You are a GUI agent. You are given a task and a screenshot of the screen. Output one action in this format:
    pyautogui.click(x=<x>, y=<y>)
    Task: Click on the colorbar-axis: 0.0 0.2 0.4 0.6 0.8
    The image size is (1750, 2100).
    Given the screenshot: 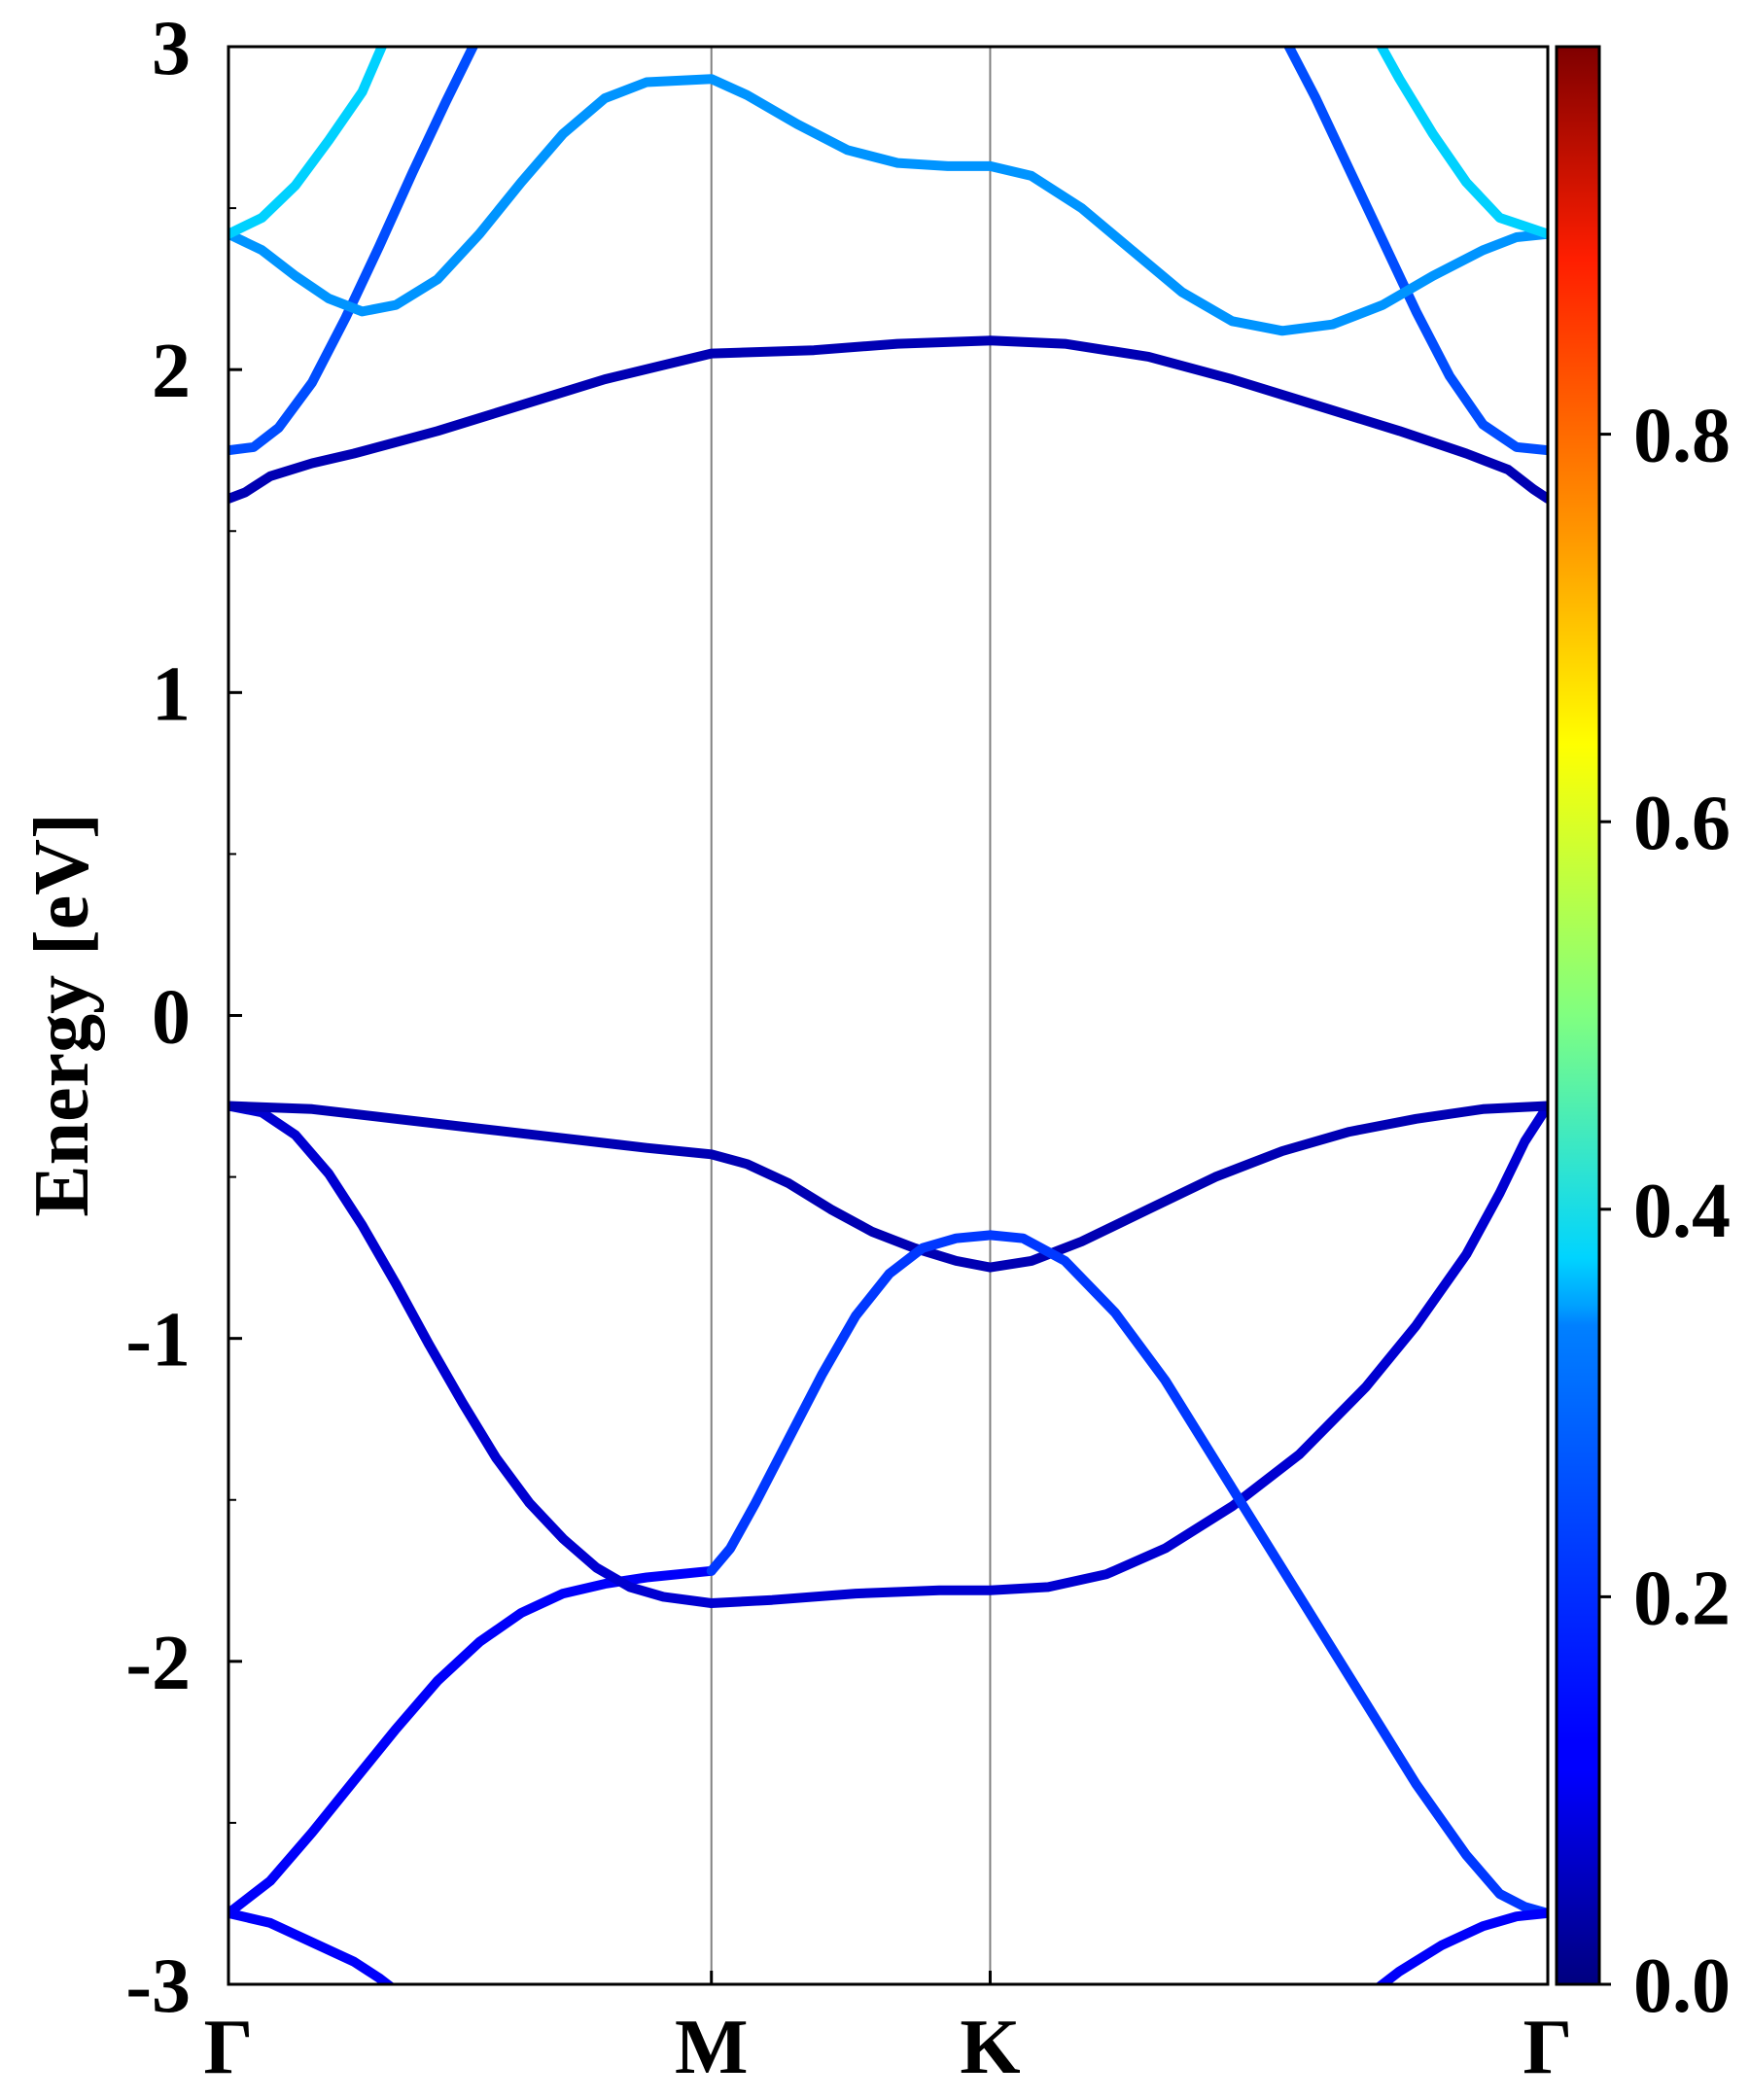 What is the action you would take?
    pyautogui.click(x=1665, y=1211)
    